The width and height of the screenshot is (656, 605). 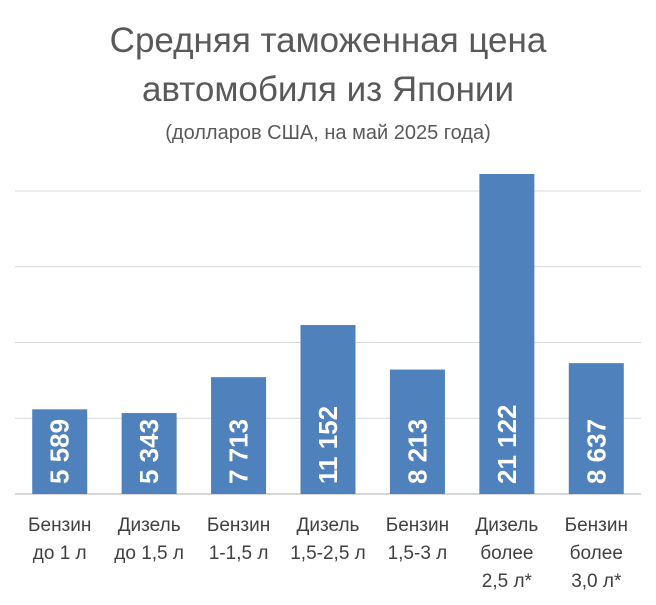 I want to click on value-label-3: 7 713, so click(x=239, y=451).